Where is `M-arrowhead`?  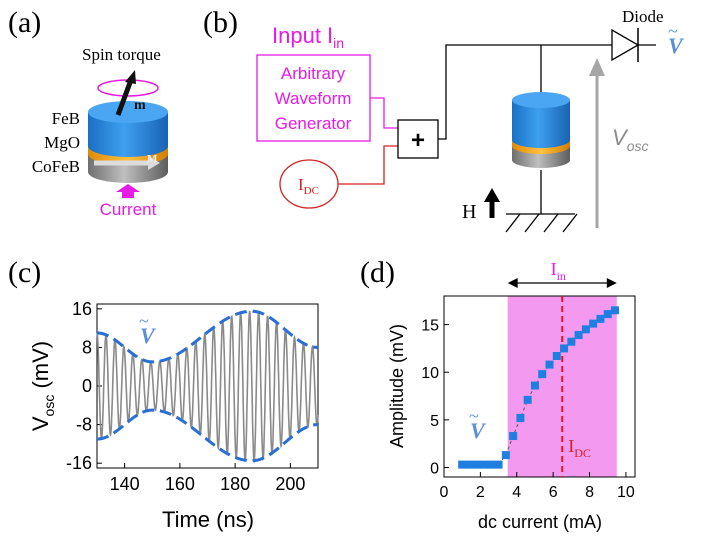
M-arrowhead is located at coordinates (154, 163).